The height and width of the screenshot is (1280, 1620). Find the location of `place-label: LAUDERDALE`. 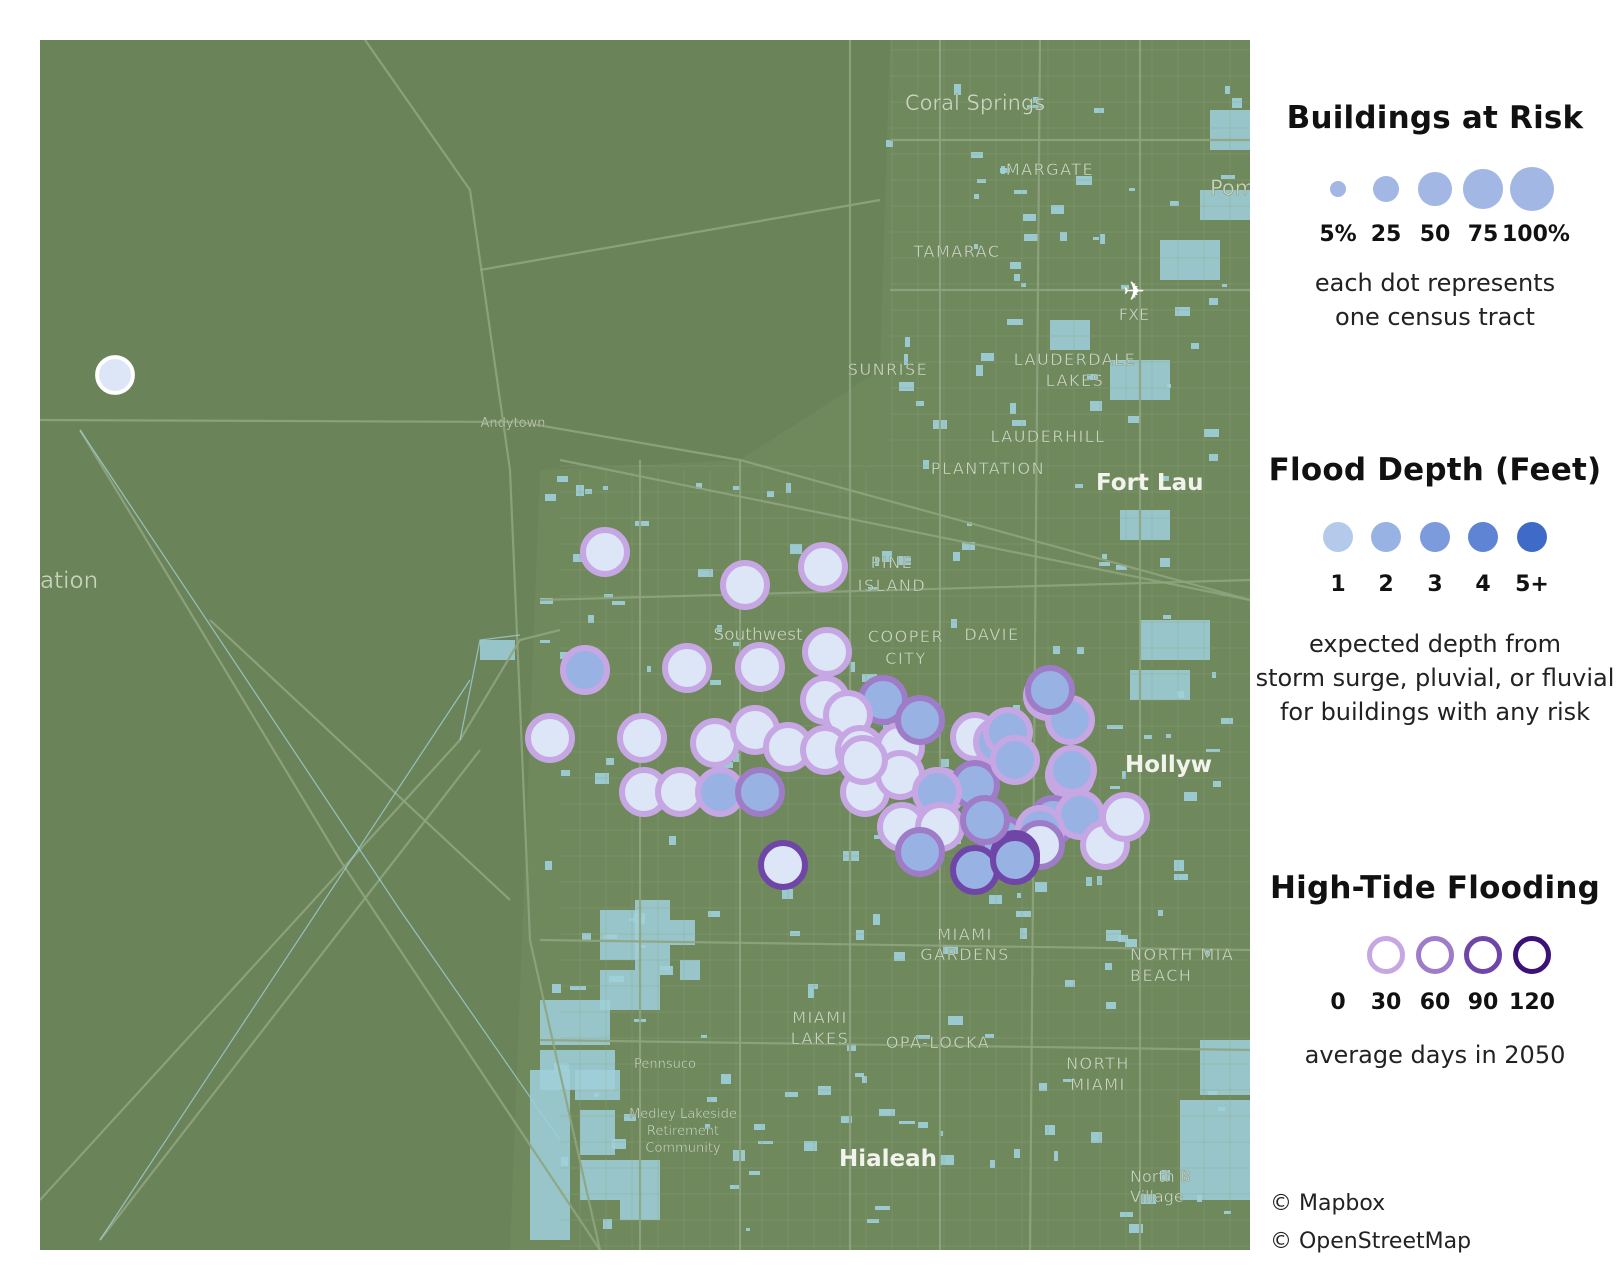

place-label: LAUDERDALE is located at coordinates (1075, 359).